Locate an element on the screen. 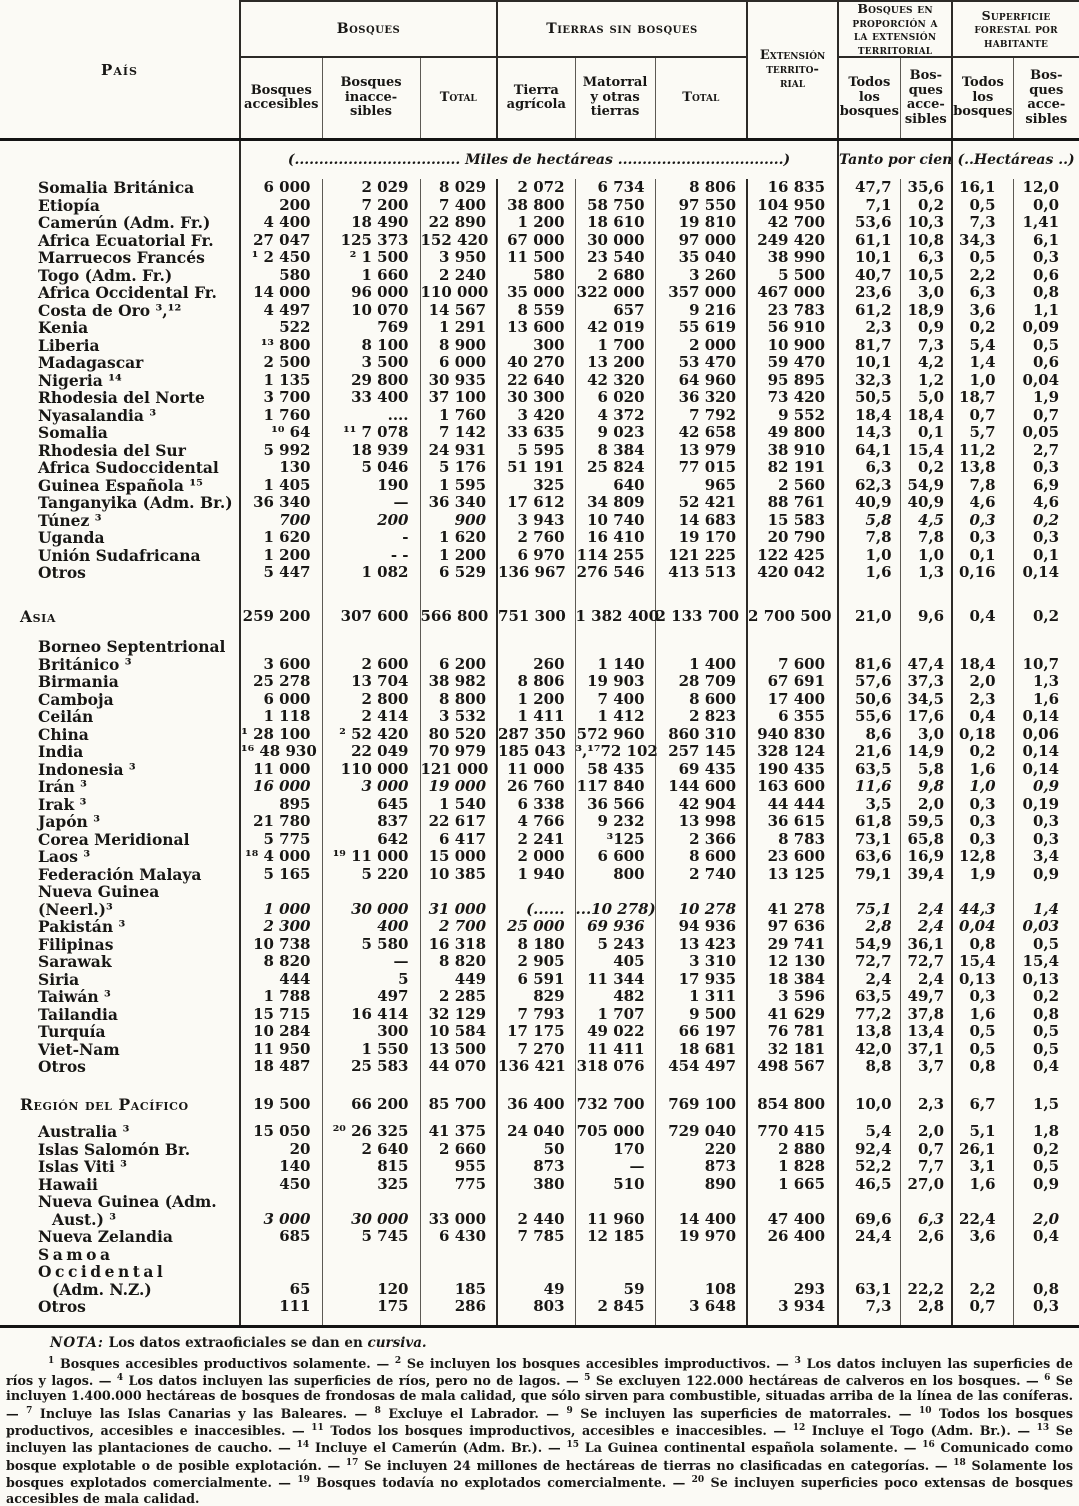  value-cell: 7 400 is located at coordinates (615, 699).